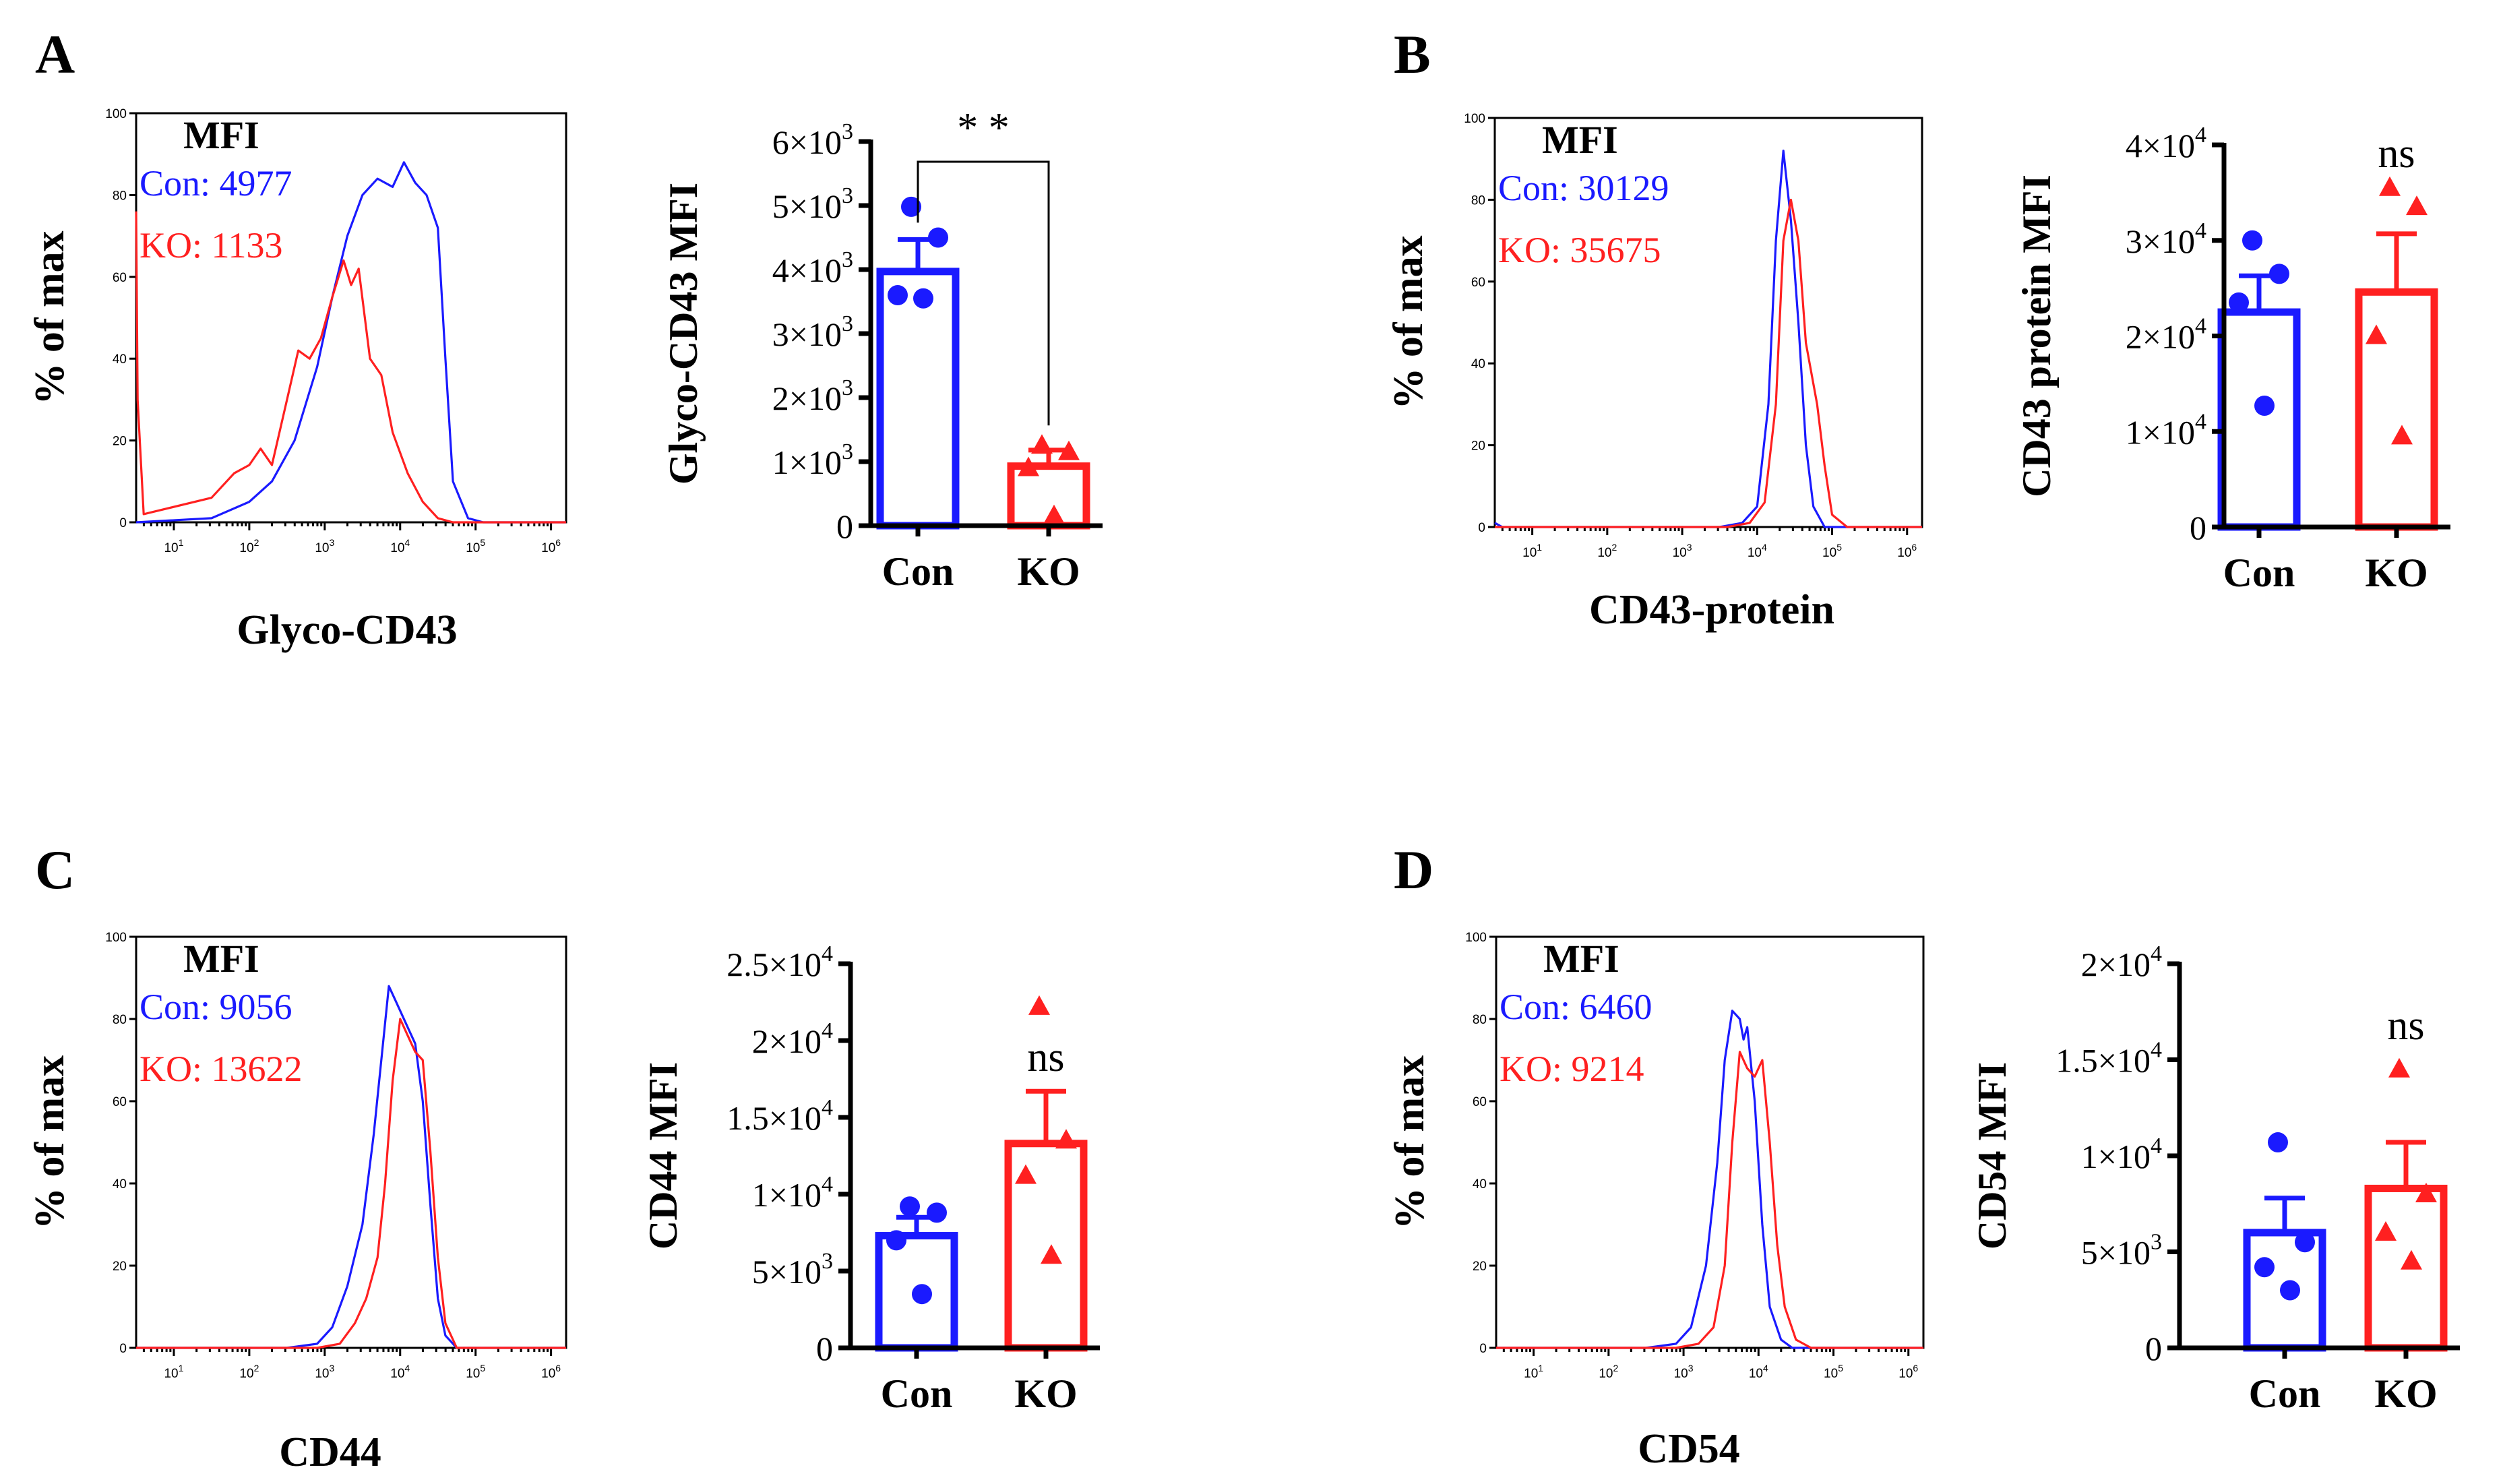 The width and height of the screenshot is (2503, 1484). What do you see at coordinates (1478, 200) in the screenshot?
I see `y-tick-label: 80` at bounding box center [1478, 200].